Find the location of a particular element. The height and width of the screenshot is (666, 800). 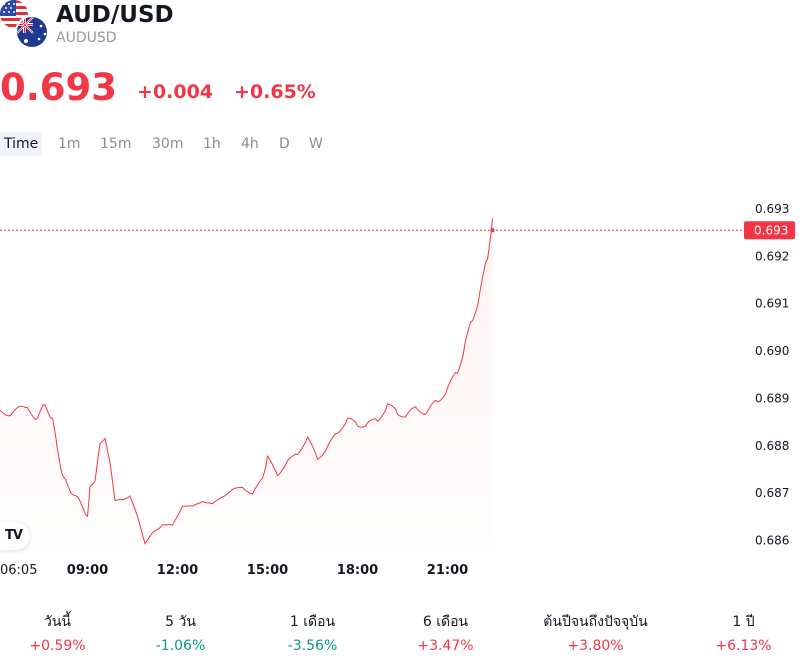

last-price-tag is located at coordinates (769, 230).